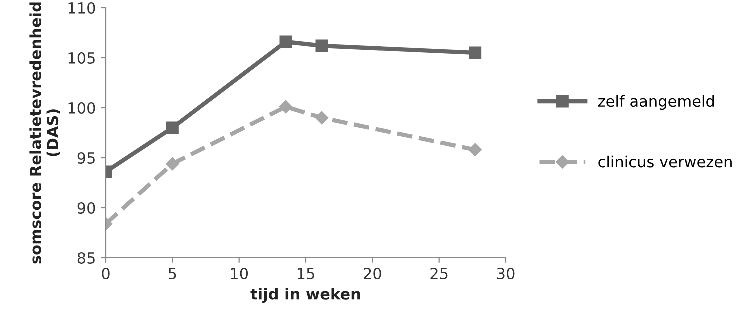 This screenshot has width=747, height=321. I want to click on y-tick-label: 110, so click(82, 8).